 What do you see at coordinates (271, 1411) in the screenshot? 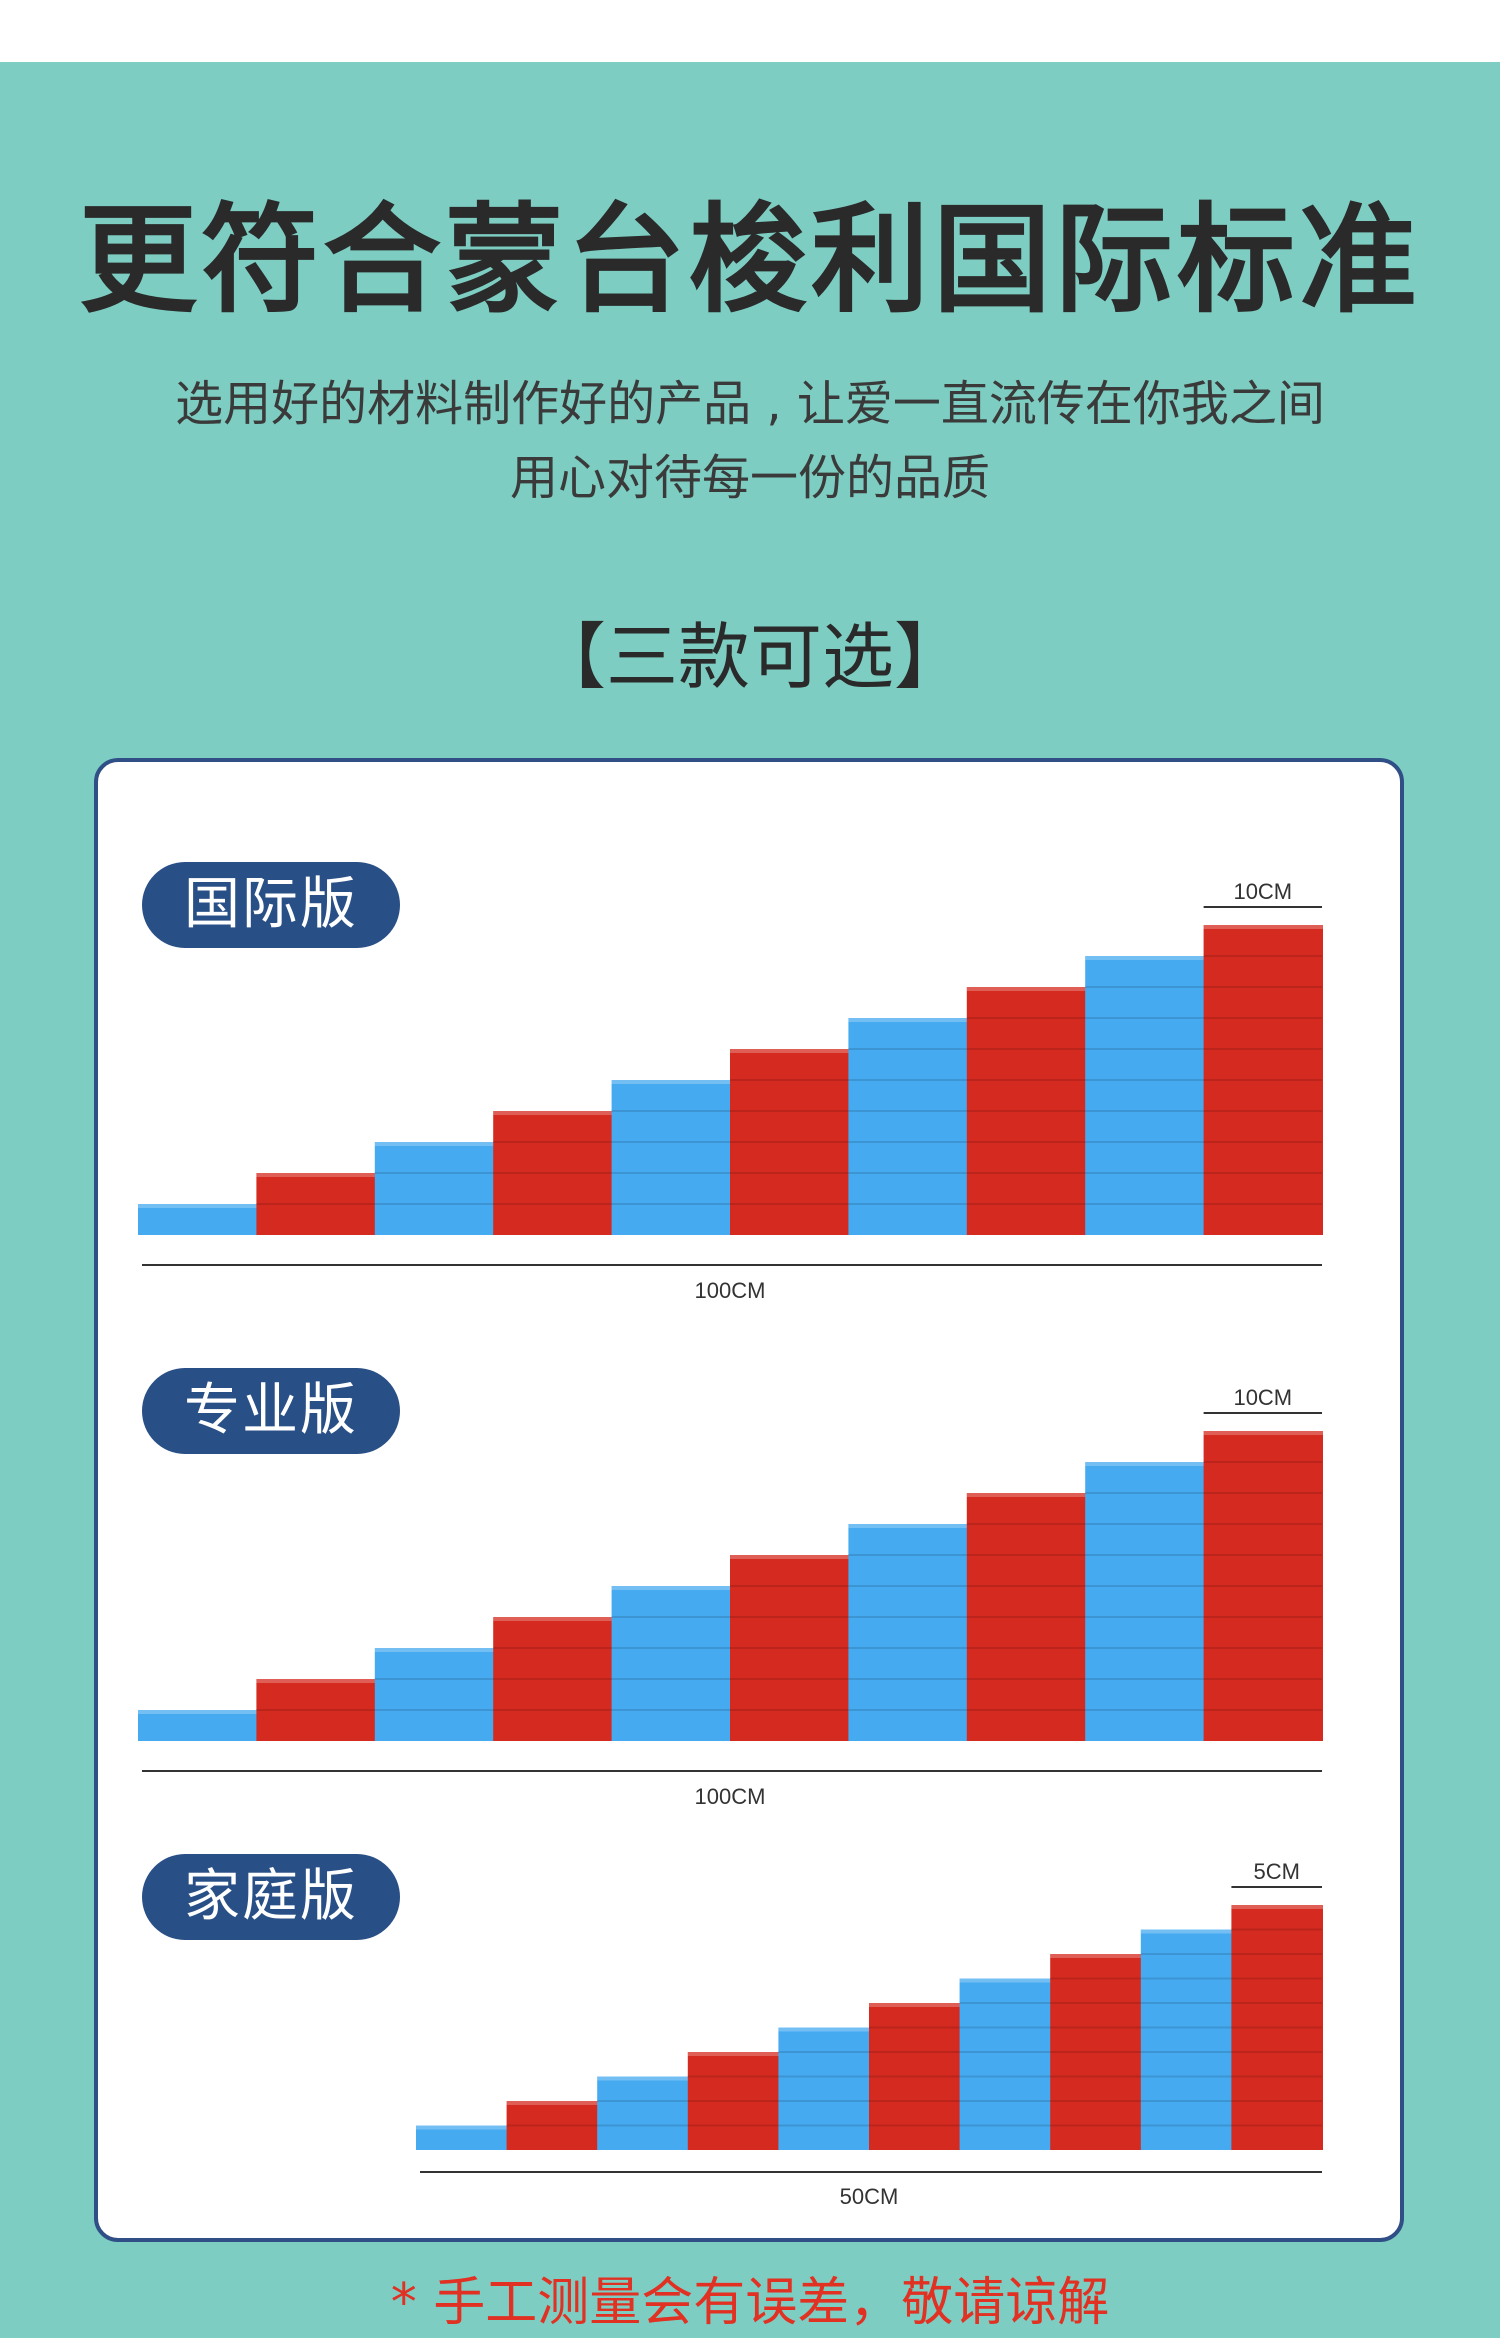
I see `badge-professional-version: 专业版` at bounding box center [271, 1411].